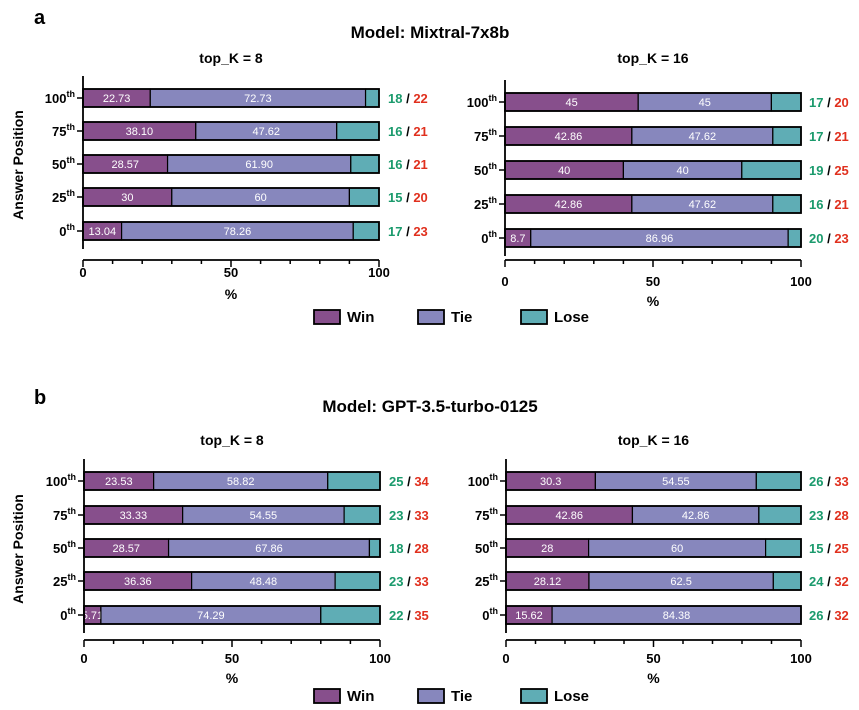  I want to click on count-label: 23 / 28, so click(829, 515).